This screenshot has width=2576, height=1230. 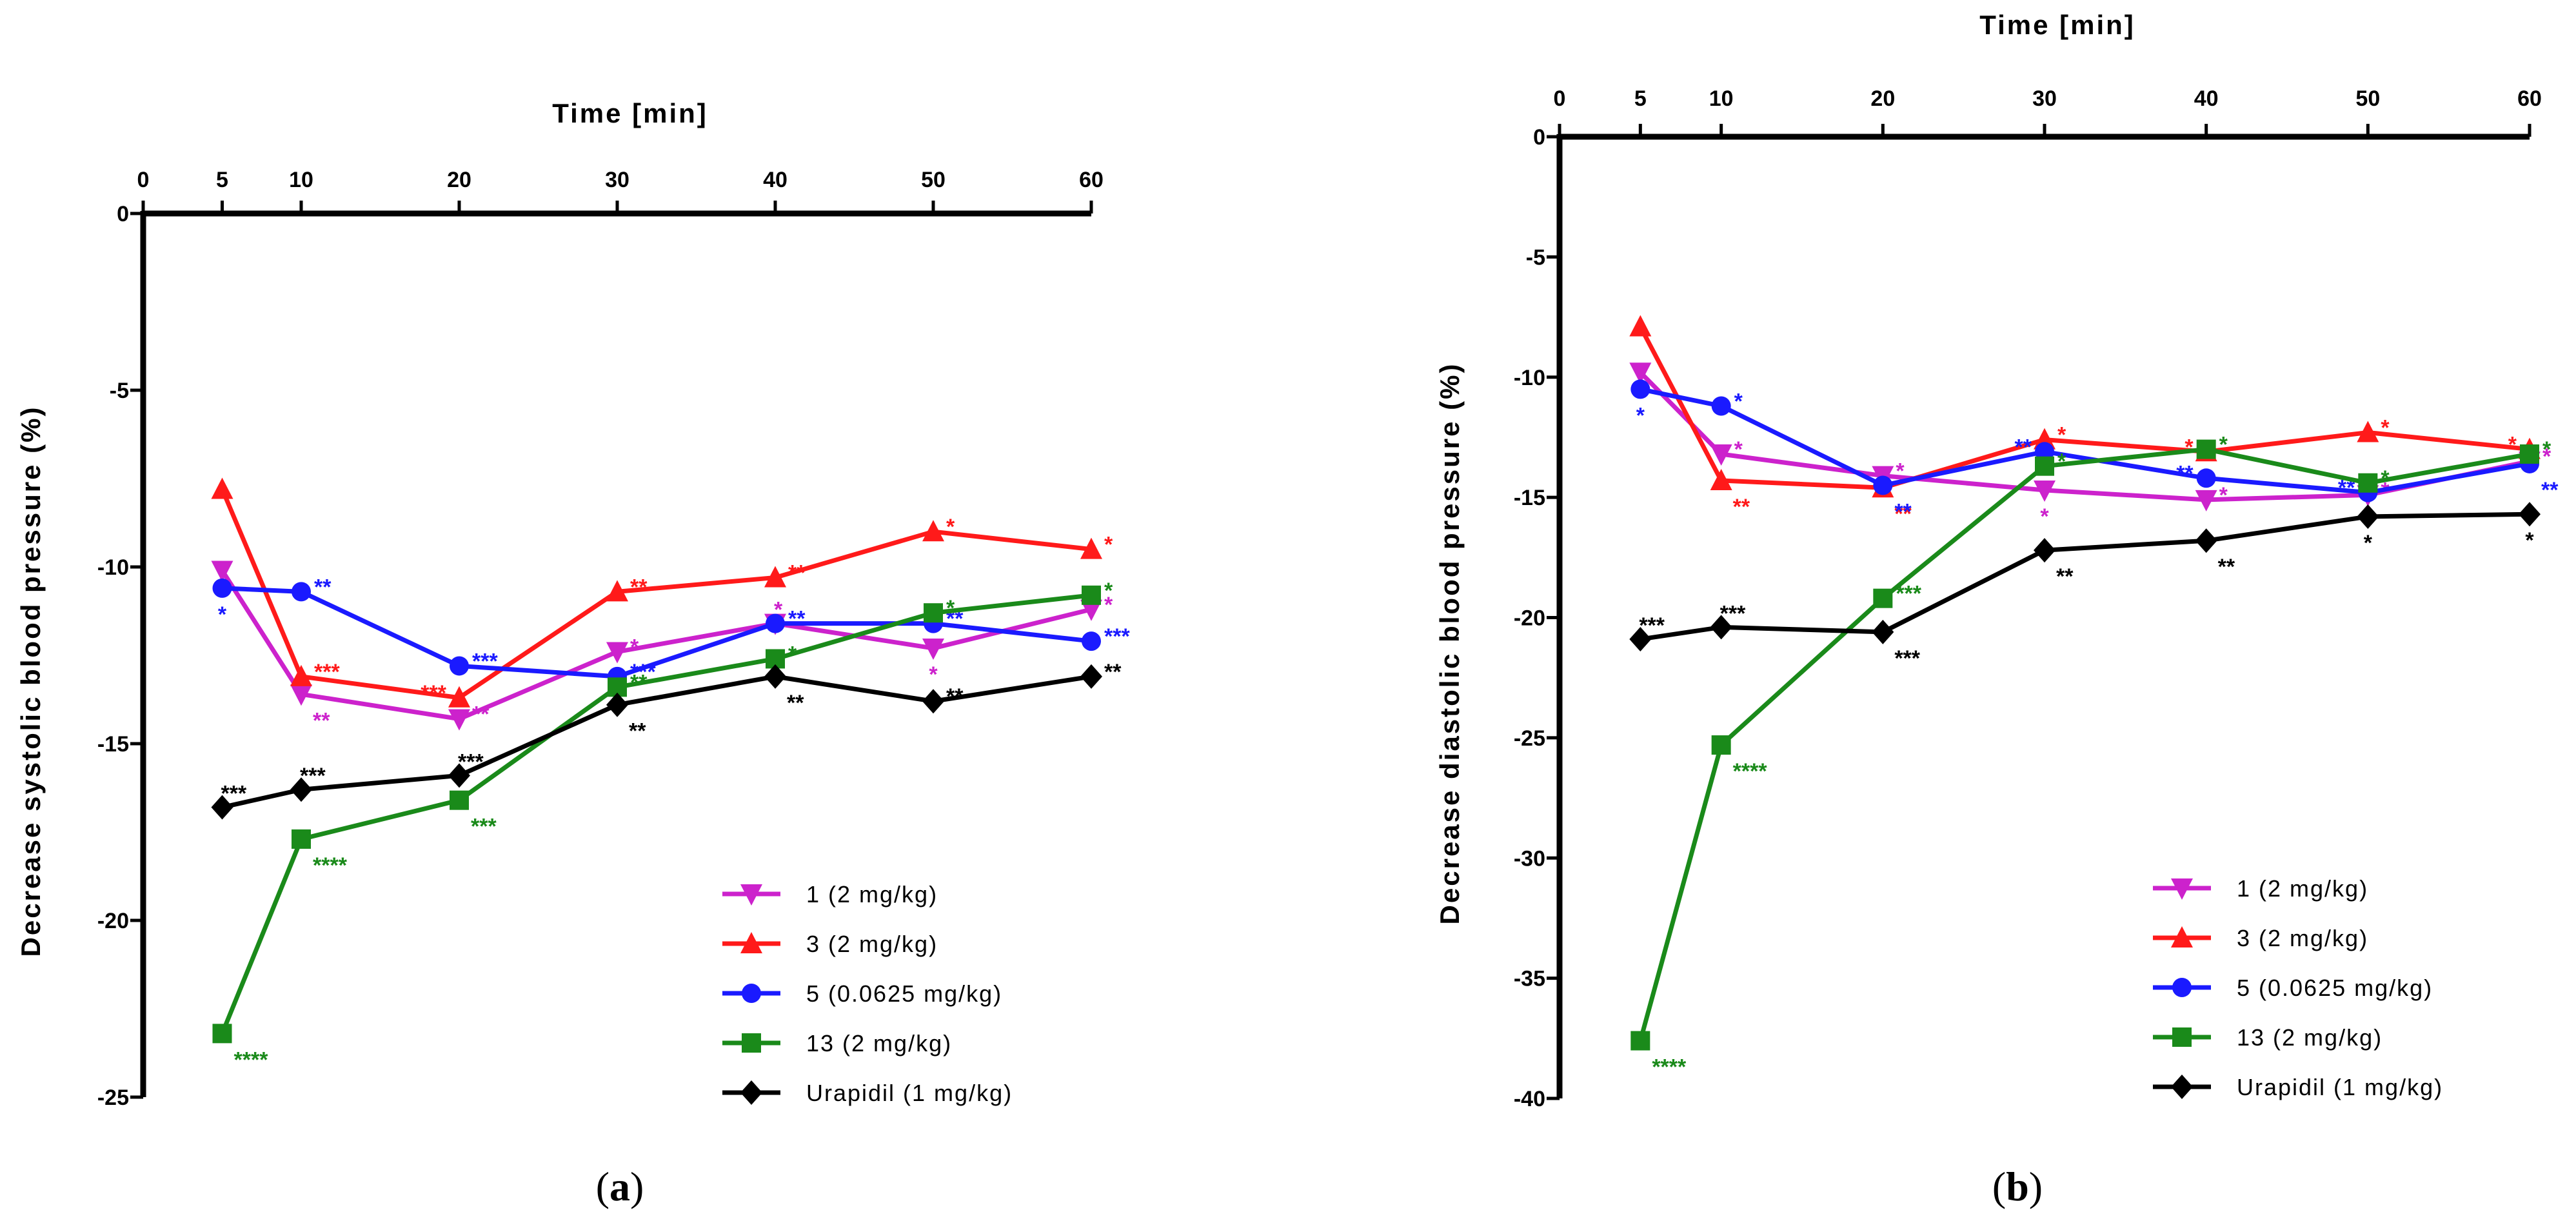 What do you see at coordinates (904, 993) in the screenshot?
I see `legend-label: 5 (0.0625 mg/kg)` at bounding box center [904, 993].